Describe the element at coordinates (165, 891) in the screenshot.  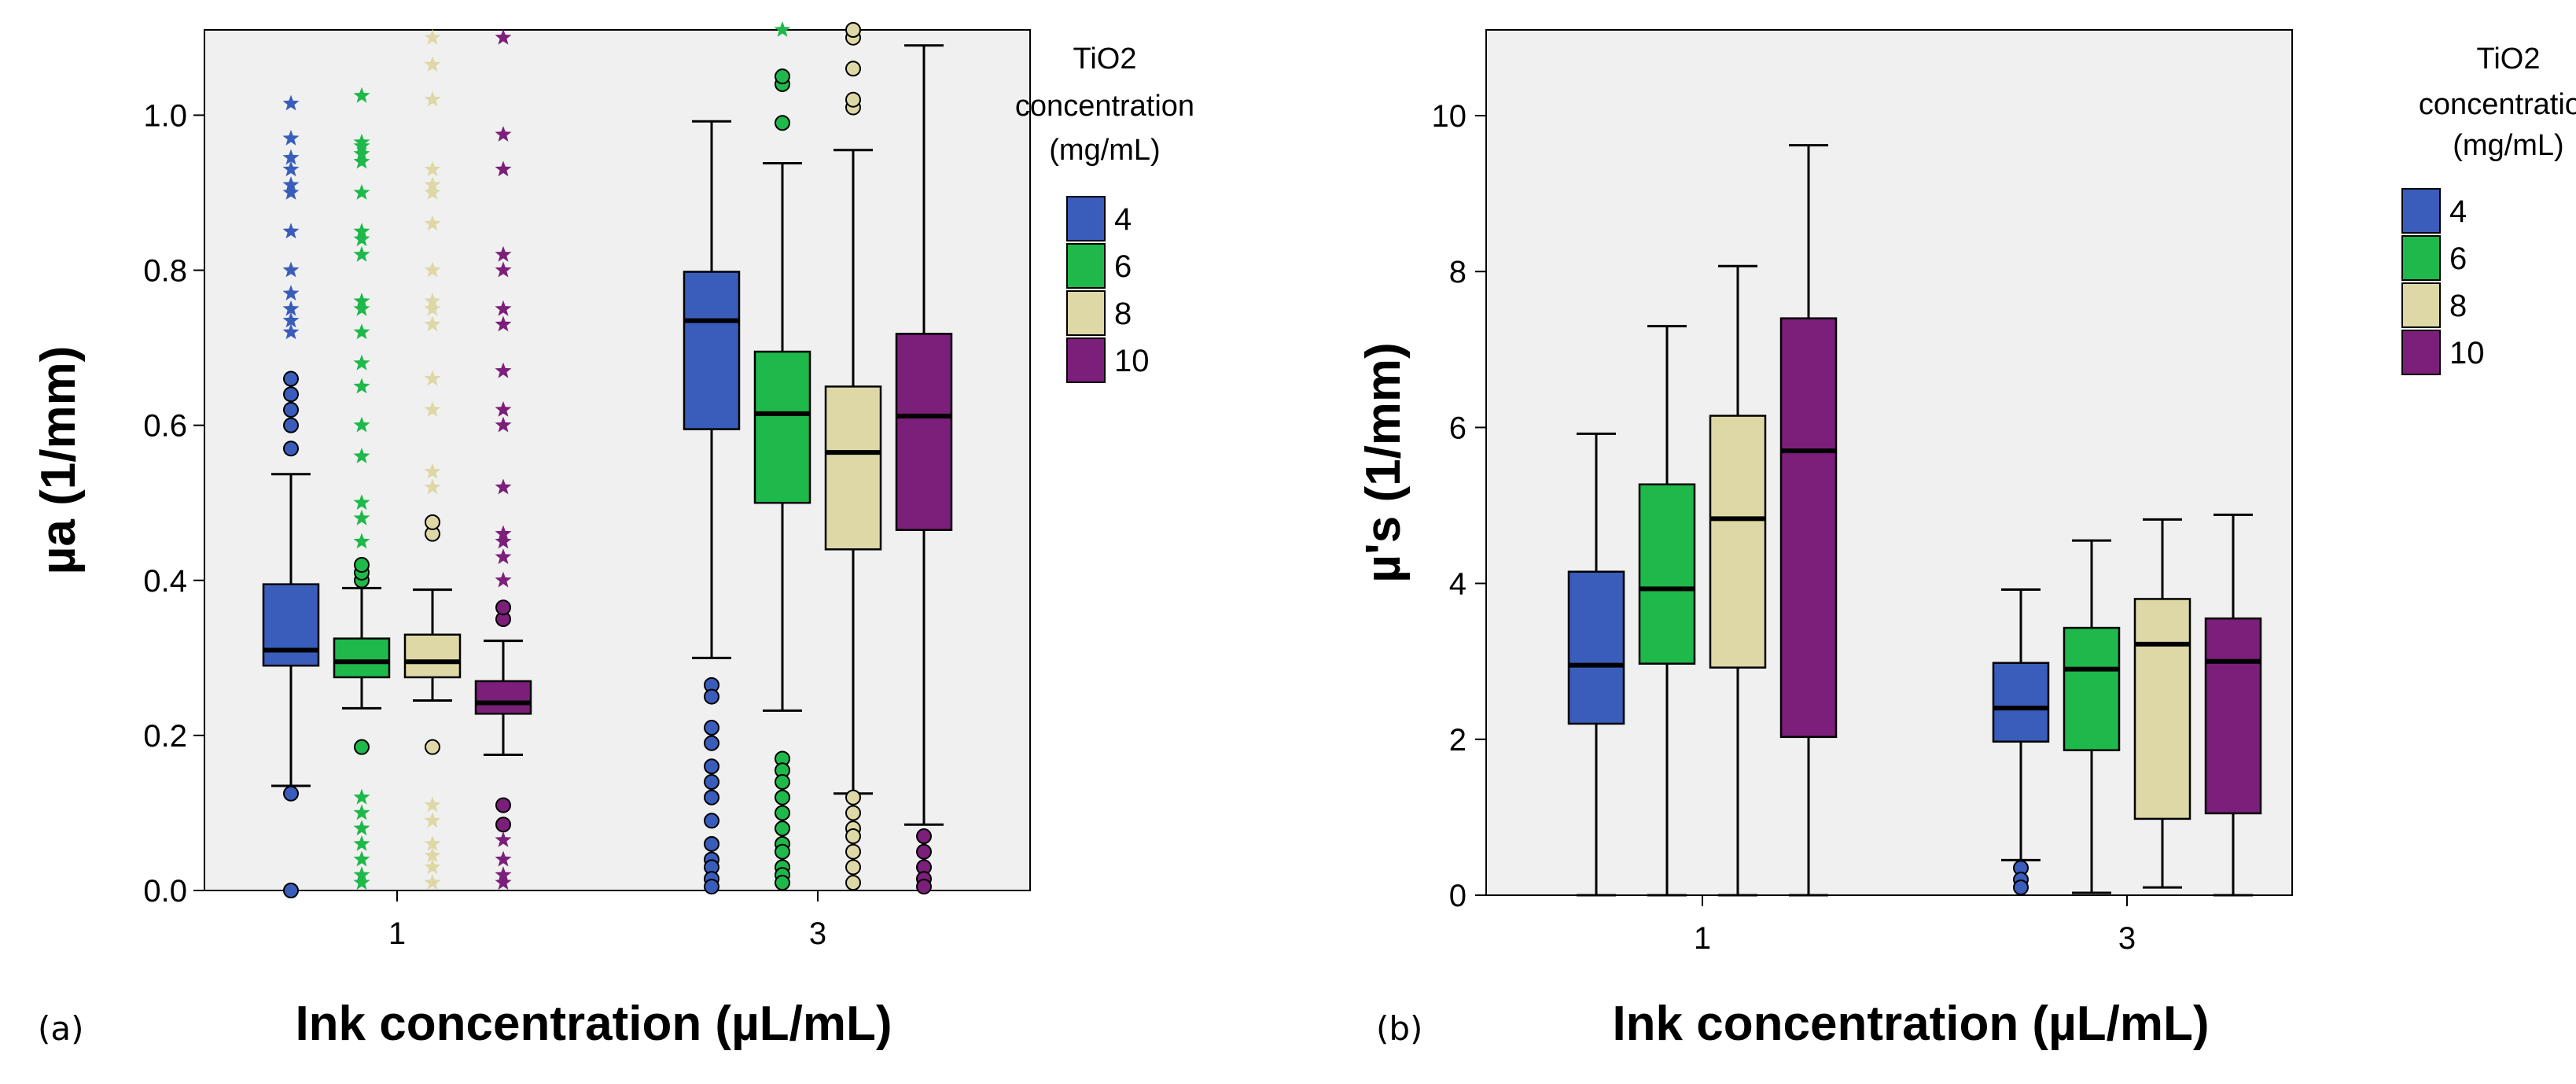
I see `y-tick-label: 0.0` at that location.